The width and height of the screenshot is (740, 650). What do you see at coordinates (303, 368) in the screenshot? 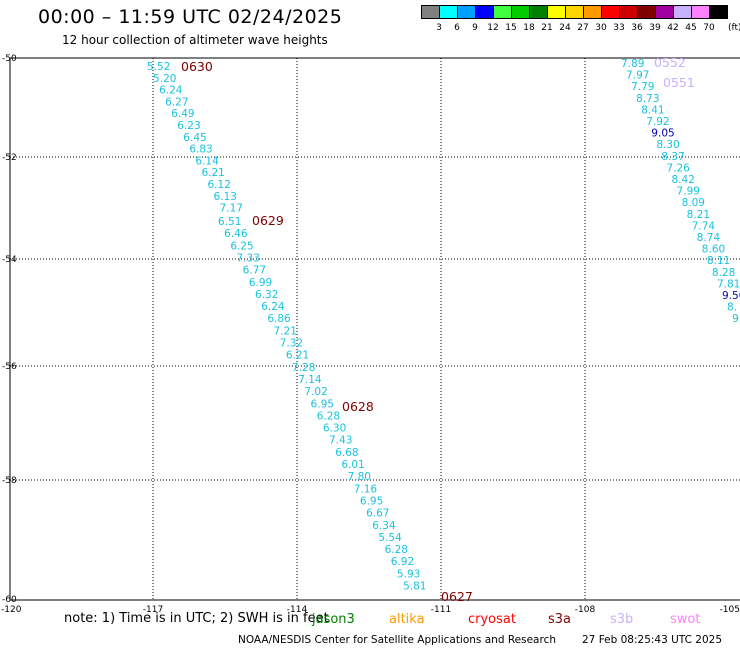
I see `wave-height-value: 7.28` at bounding box center [303, 368].